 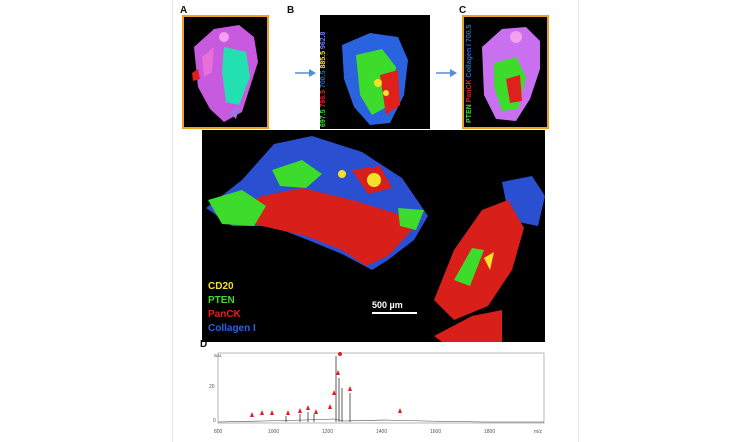 I want to click on thumbnail-b-image, so click(x=375, y=72).